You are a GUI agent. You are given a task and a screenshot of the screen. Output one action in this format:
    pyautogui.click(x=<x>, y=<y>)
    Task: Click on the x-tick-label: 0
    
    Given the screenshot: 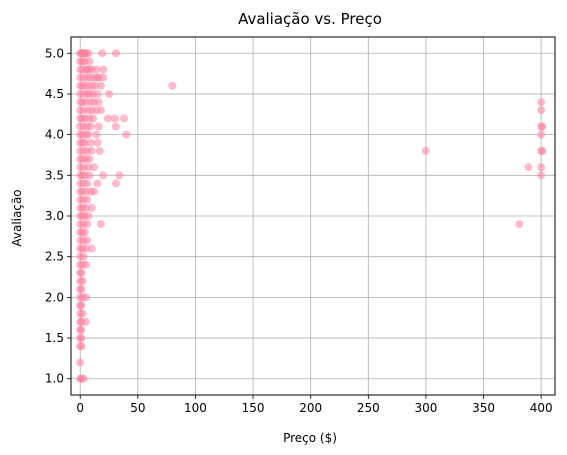 What is the action you would take?
    pyautogui.click(x=80, y=408)
    